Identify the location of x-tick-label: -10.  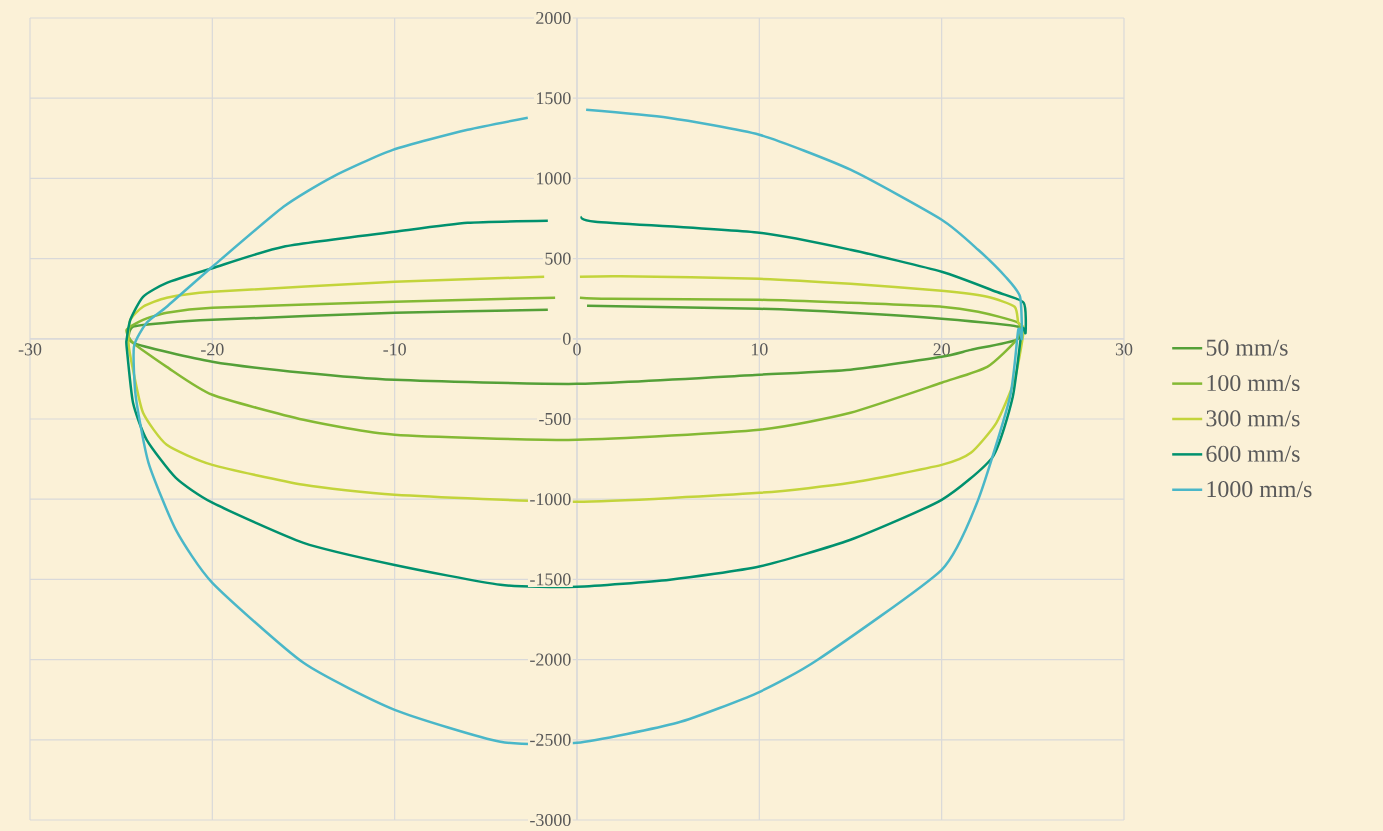
(394, 349).